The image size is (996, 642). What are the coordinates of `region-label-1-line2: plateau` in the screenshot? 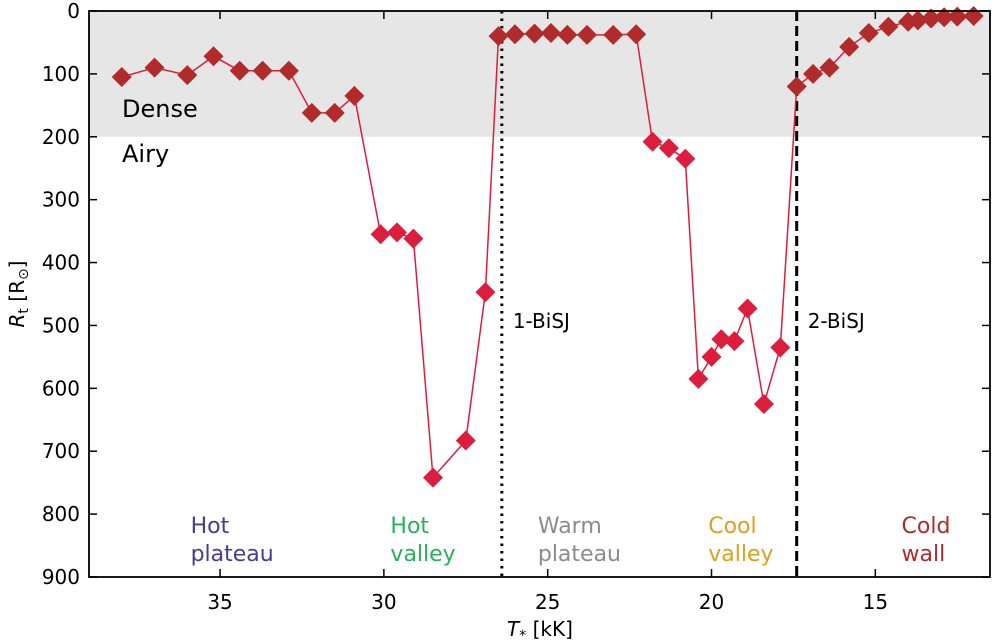 It's located at (232, 554).